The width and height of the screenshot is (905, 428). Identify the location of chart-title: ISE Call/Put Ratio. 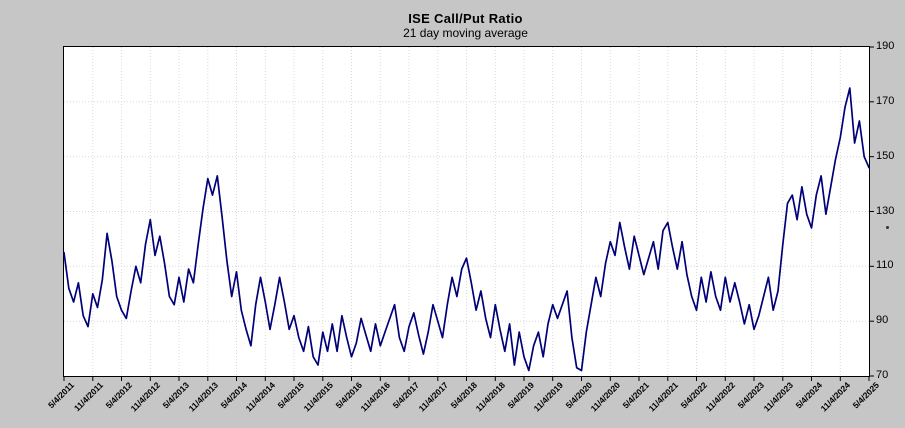
(465, 18).